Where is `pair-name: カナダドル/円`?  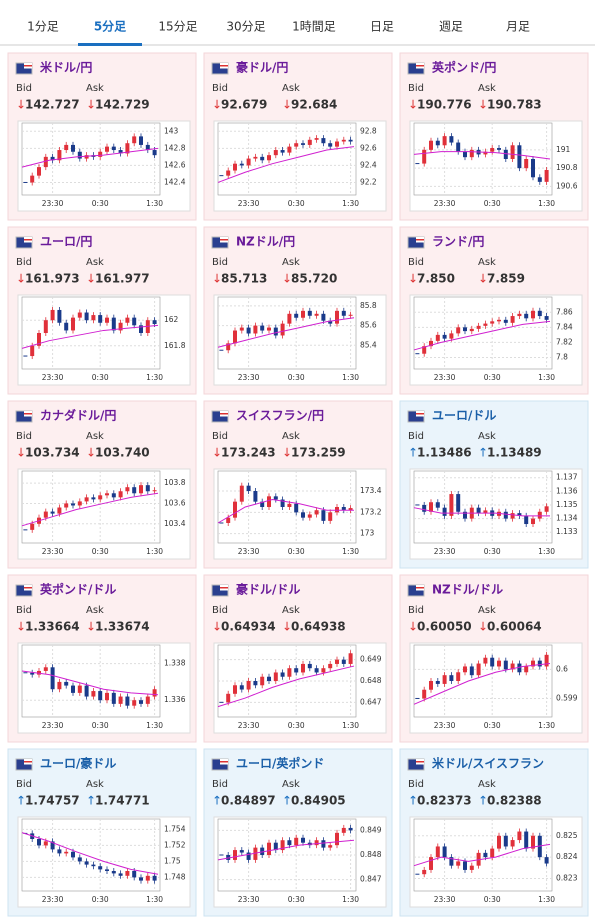
pair-name: カナダドル/円 is located at coordinates (78, 415).